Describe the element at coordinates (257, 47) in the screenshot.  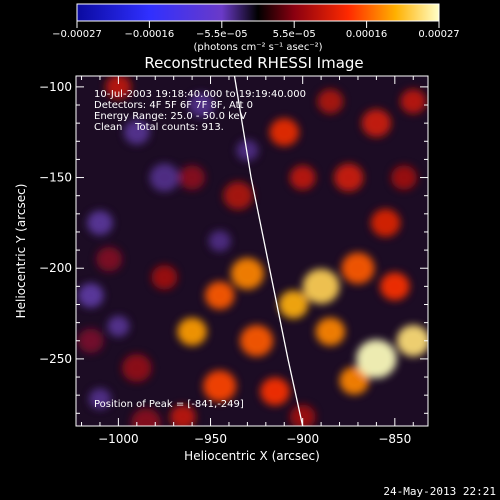
I see `colorbar-unit-label: (photons cm⁻² s⁻¹ asec⁻²)` at that location.